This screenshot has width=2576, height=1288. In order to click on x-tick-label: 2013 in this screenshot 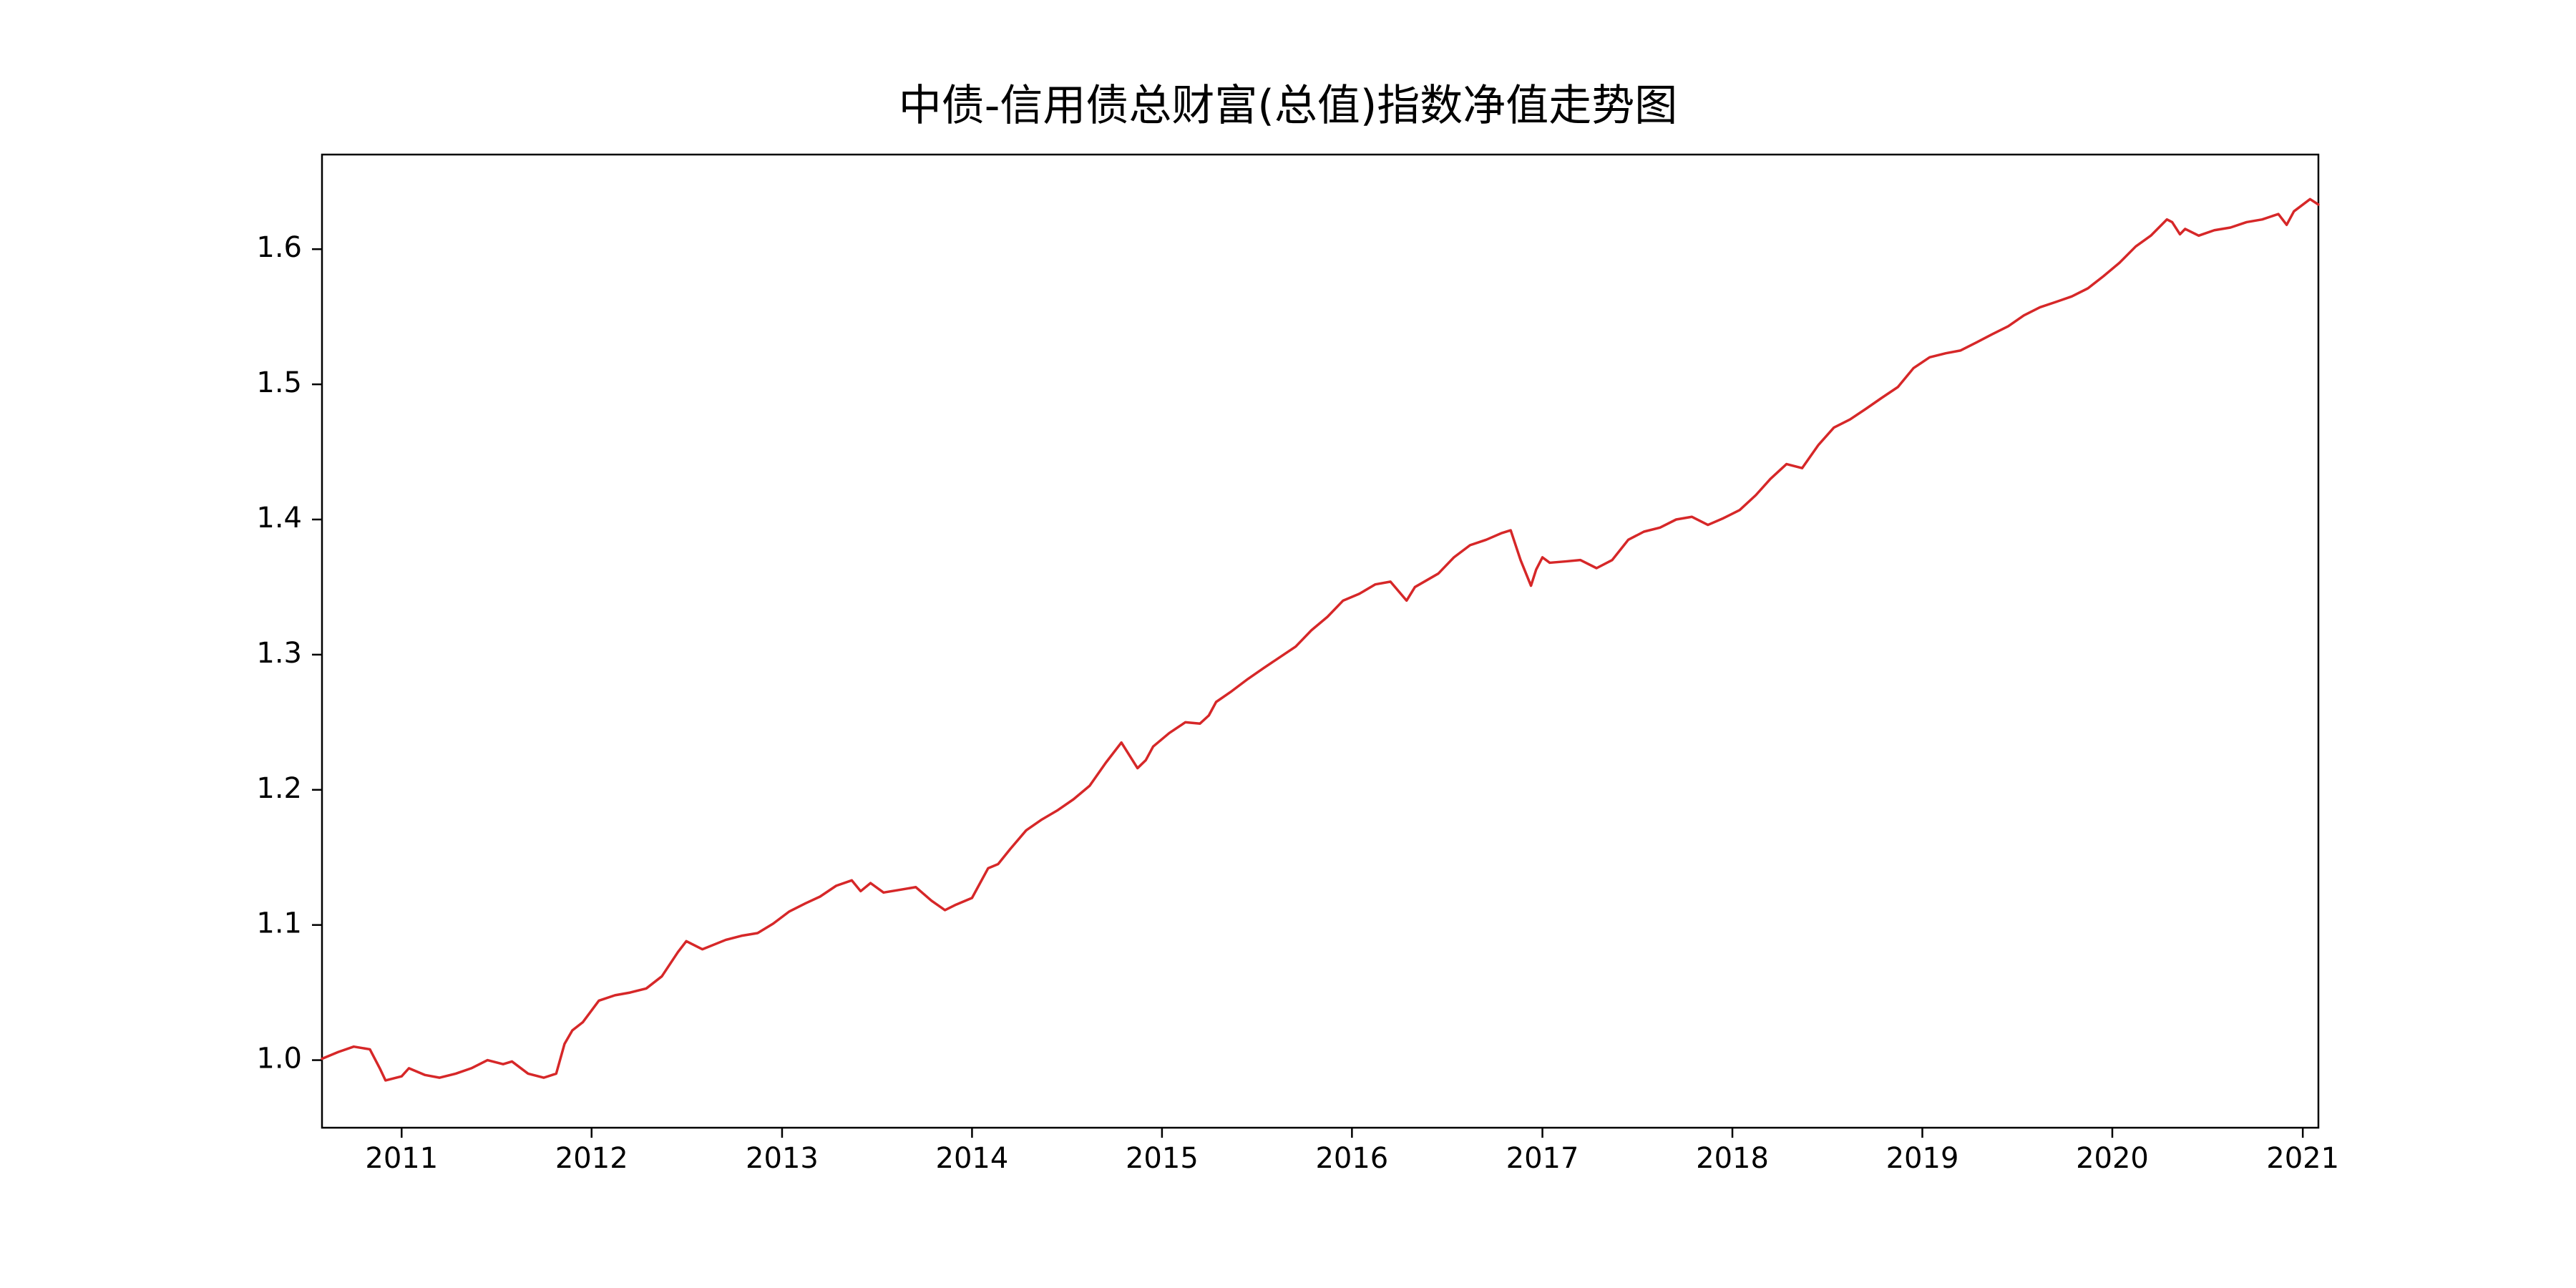, I will do `click(782, 1158)`.